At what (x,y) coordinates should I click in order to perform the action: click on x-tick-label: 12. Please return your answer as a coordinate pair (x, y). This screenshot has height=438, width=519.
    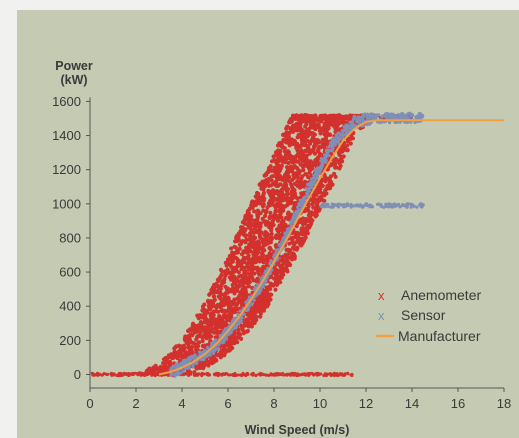
    Looking at the image, I should click on (366, 403).